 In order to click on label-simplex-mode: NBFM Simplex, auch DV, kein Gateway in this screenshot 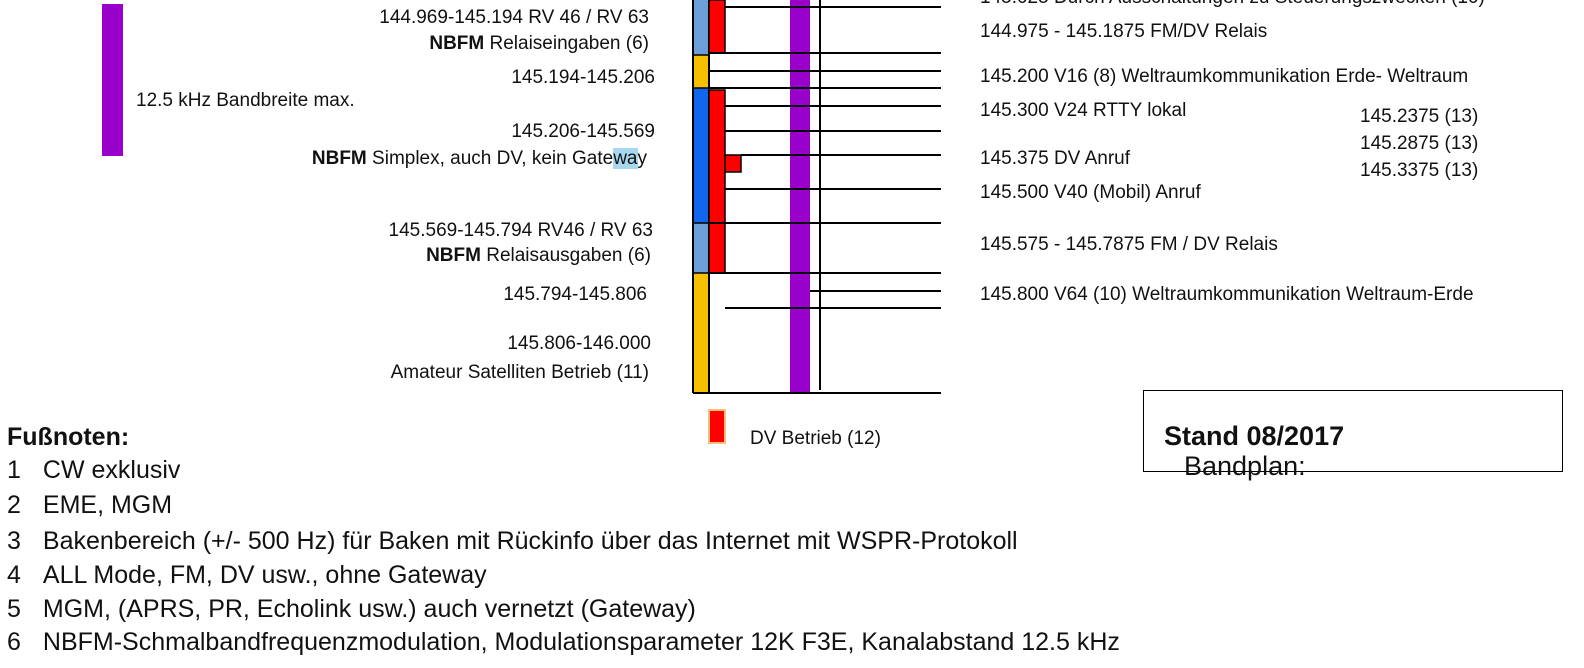, I will do `click(479, 159)`.